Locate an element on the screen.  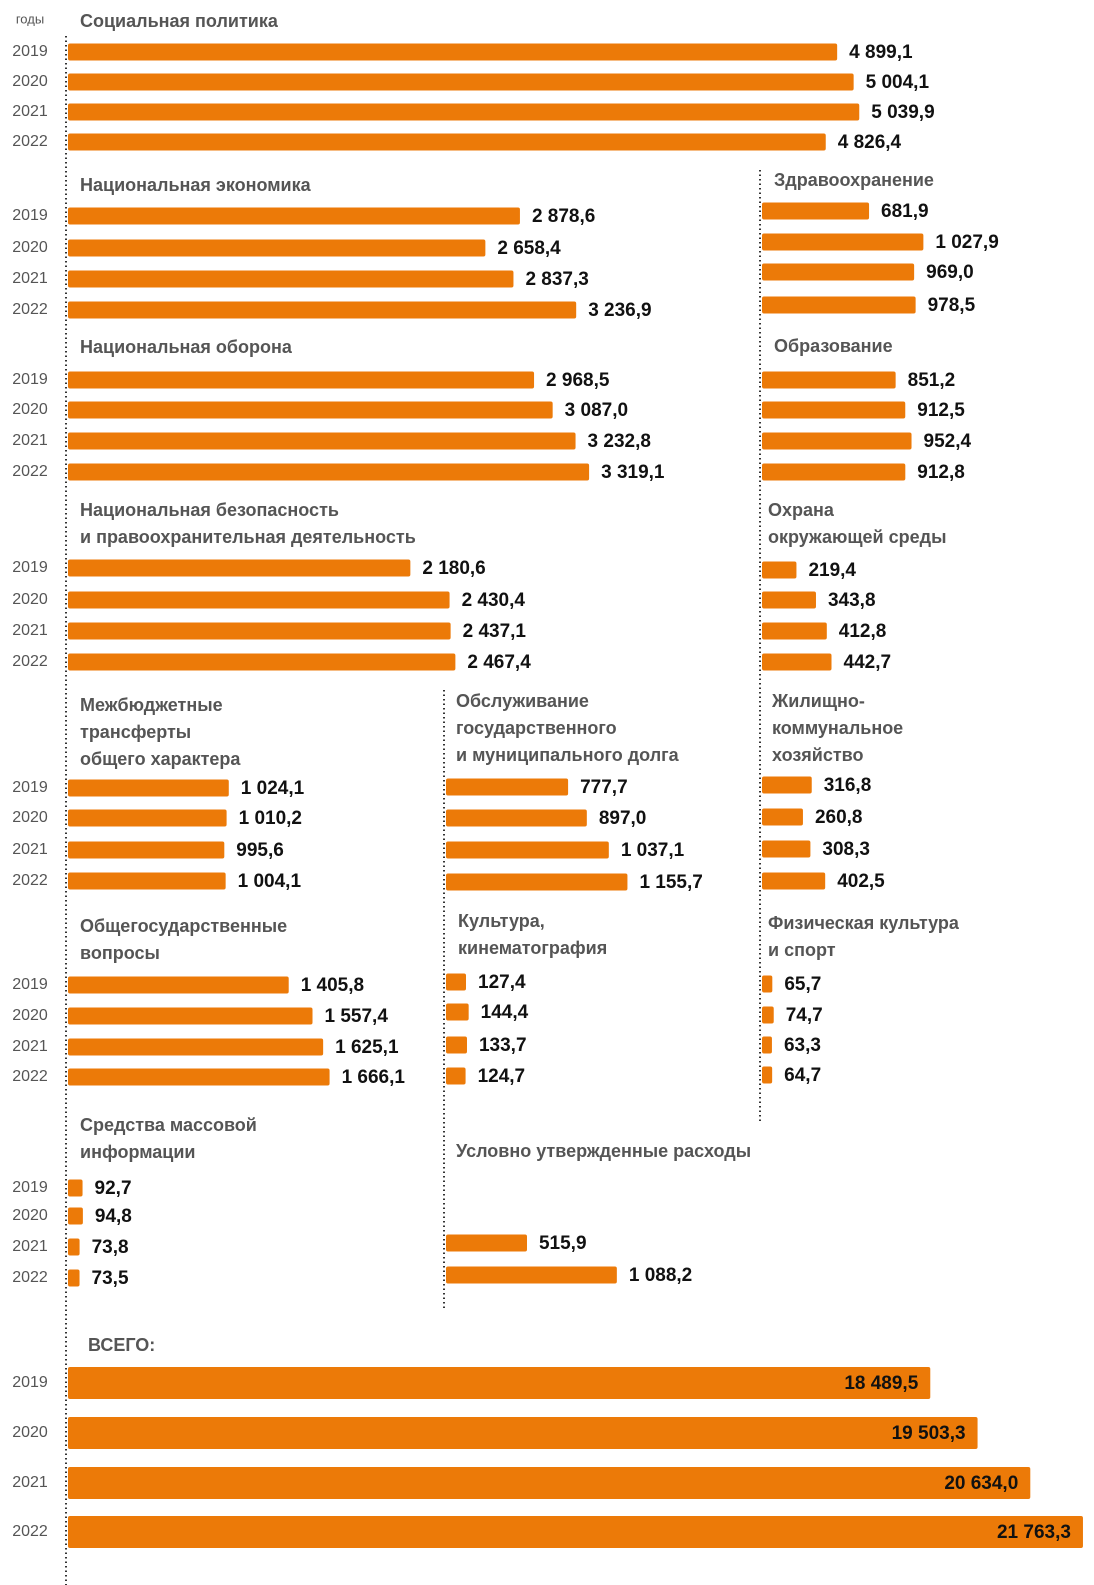
value-label: 5 004,1 is located at coordinates (898, 82).